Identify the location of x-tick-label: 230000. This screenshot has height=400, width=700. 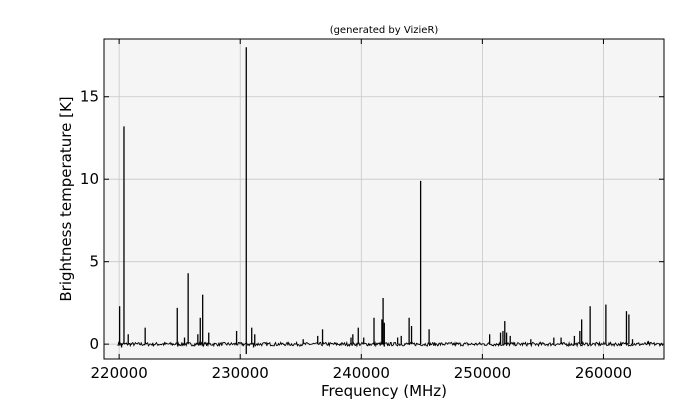
(240, 373).